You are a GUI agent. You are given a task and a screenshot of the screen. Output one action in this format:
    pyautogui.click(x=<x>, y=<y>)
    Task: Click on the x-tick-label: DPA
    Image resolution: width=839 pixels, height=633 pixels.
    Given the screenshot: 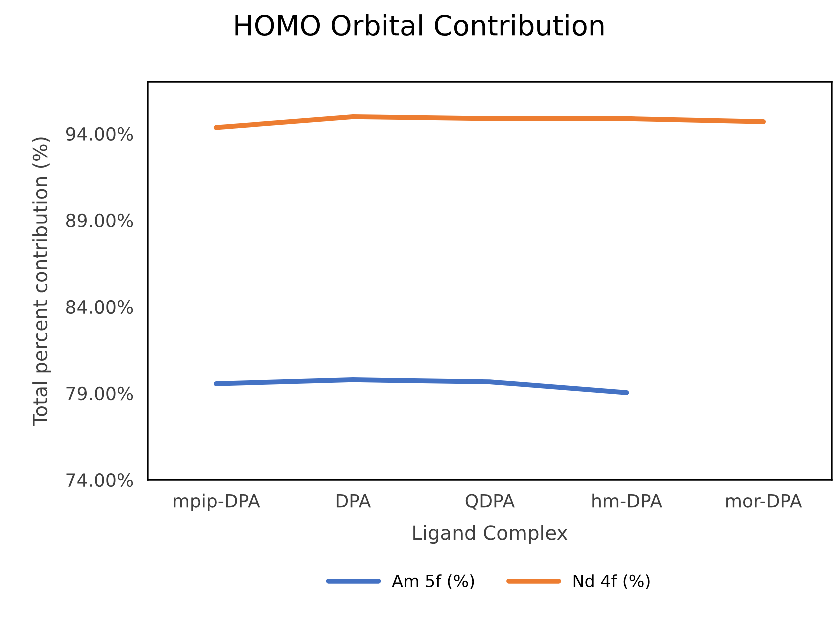 What is the action you would take?
    pyautogui.click(x=354, y=501)
    